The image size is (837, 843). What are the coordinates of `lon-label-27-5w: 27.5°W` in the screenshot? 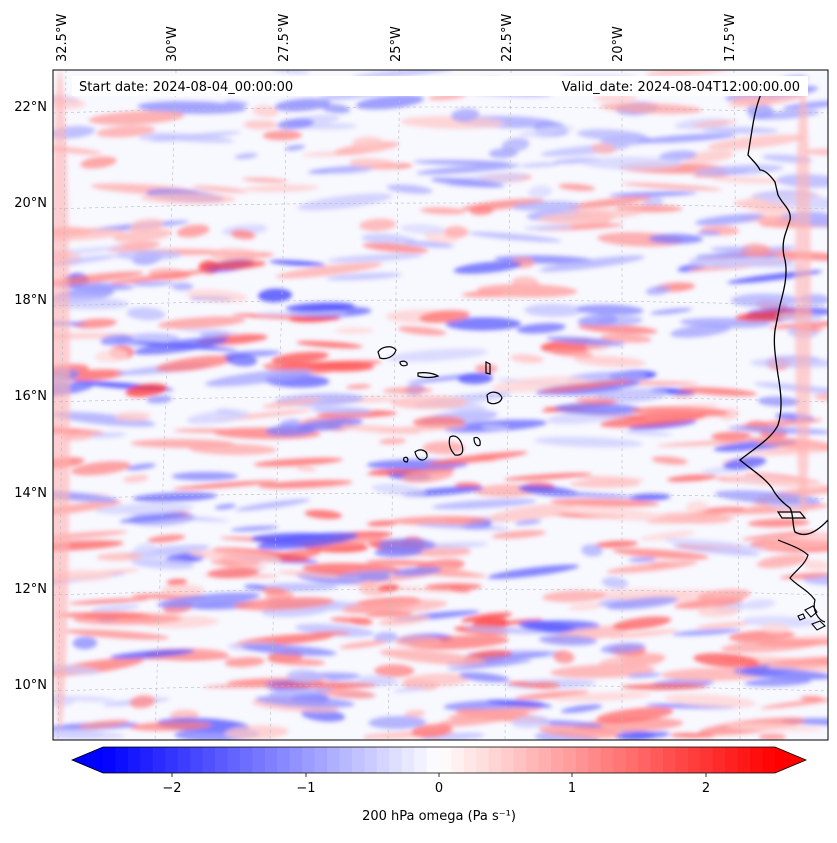 It's located at (284, 38).